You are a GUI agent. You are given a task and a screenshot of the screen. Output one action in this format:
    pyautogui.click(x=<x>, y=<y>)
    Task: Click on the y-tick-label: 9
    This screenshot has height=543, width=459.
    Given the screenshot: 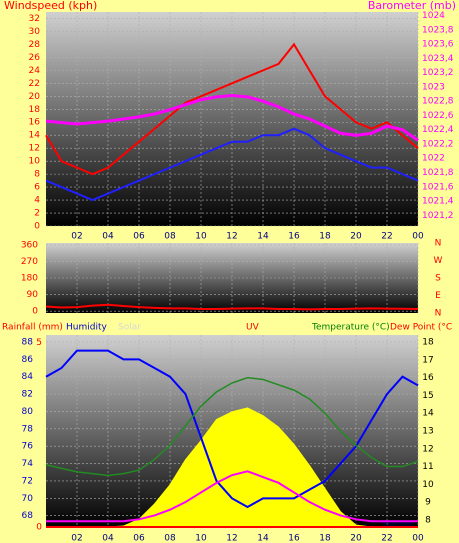 What is the action you would take?
    pyautogui.click(x=428, y=503)
    